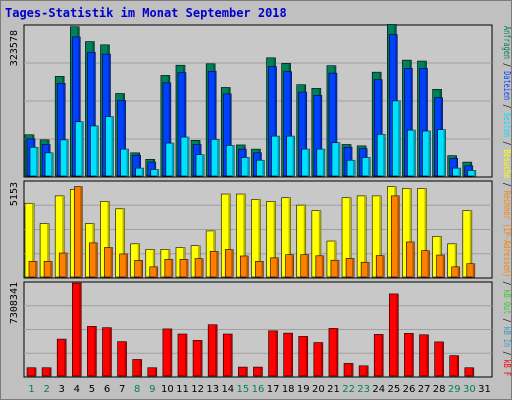 This screenshot has width=512, height=400. What do you see at coordinates (152, 389) in the screenshot?
I see `day-label-9: 9` at bounding box center [152, 389].